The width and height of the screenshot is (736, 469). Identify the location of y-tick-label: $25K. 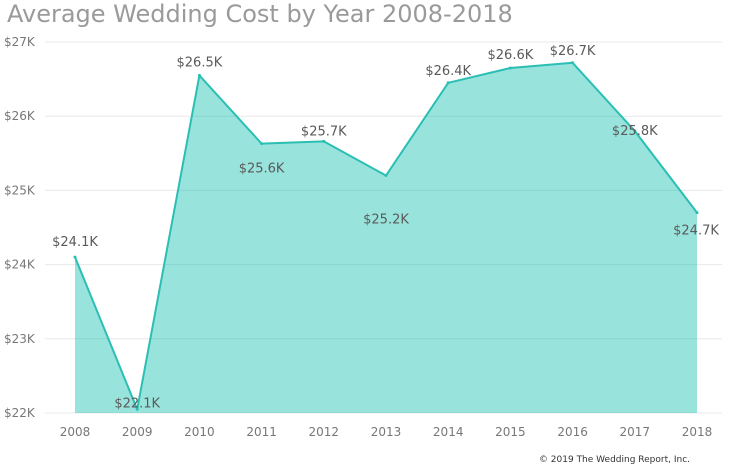
(20, 190).